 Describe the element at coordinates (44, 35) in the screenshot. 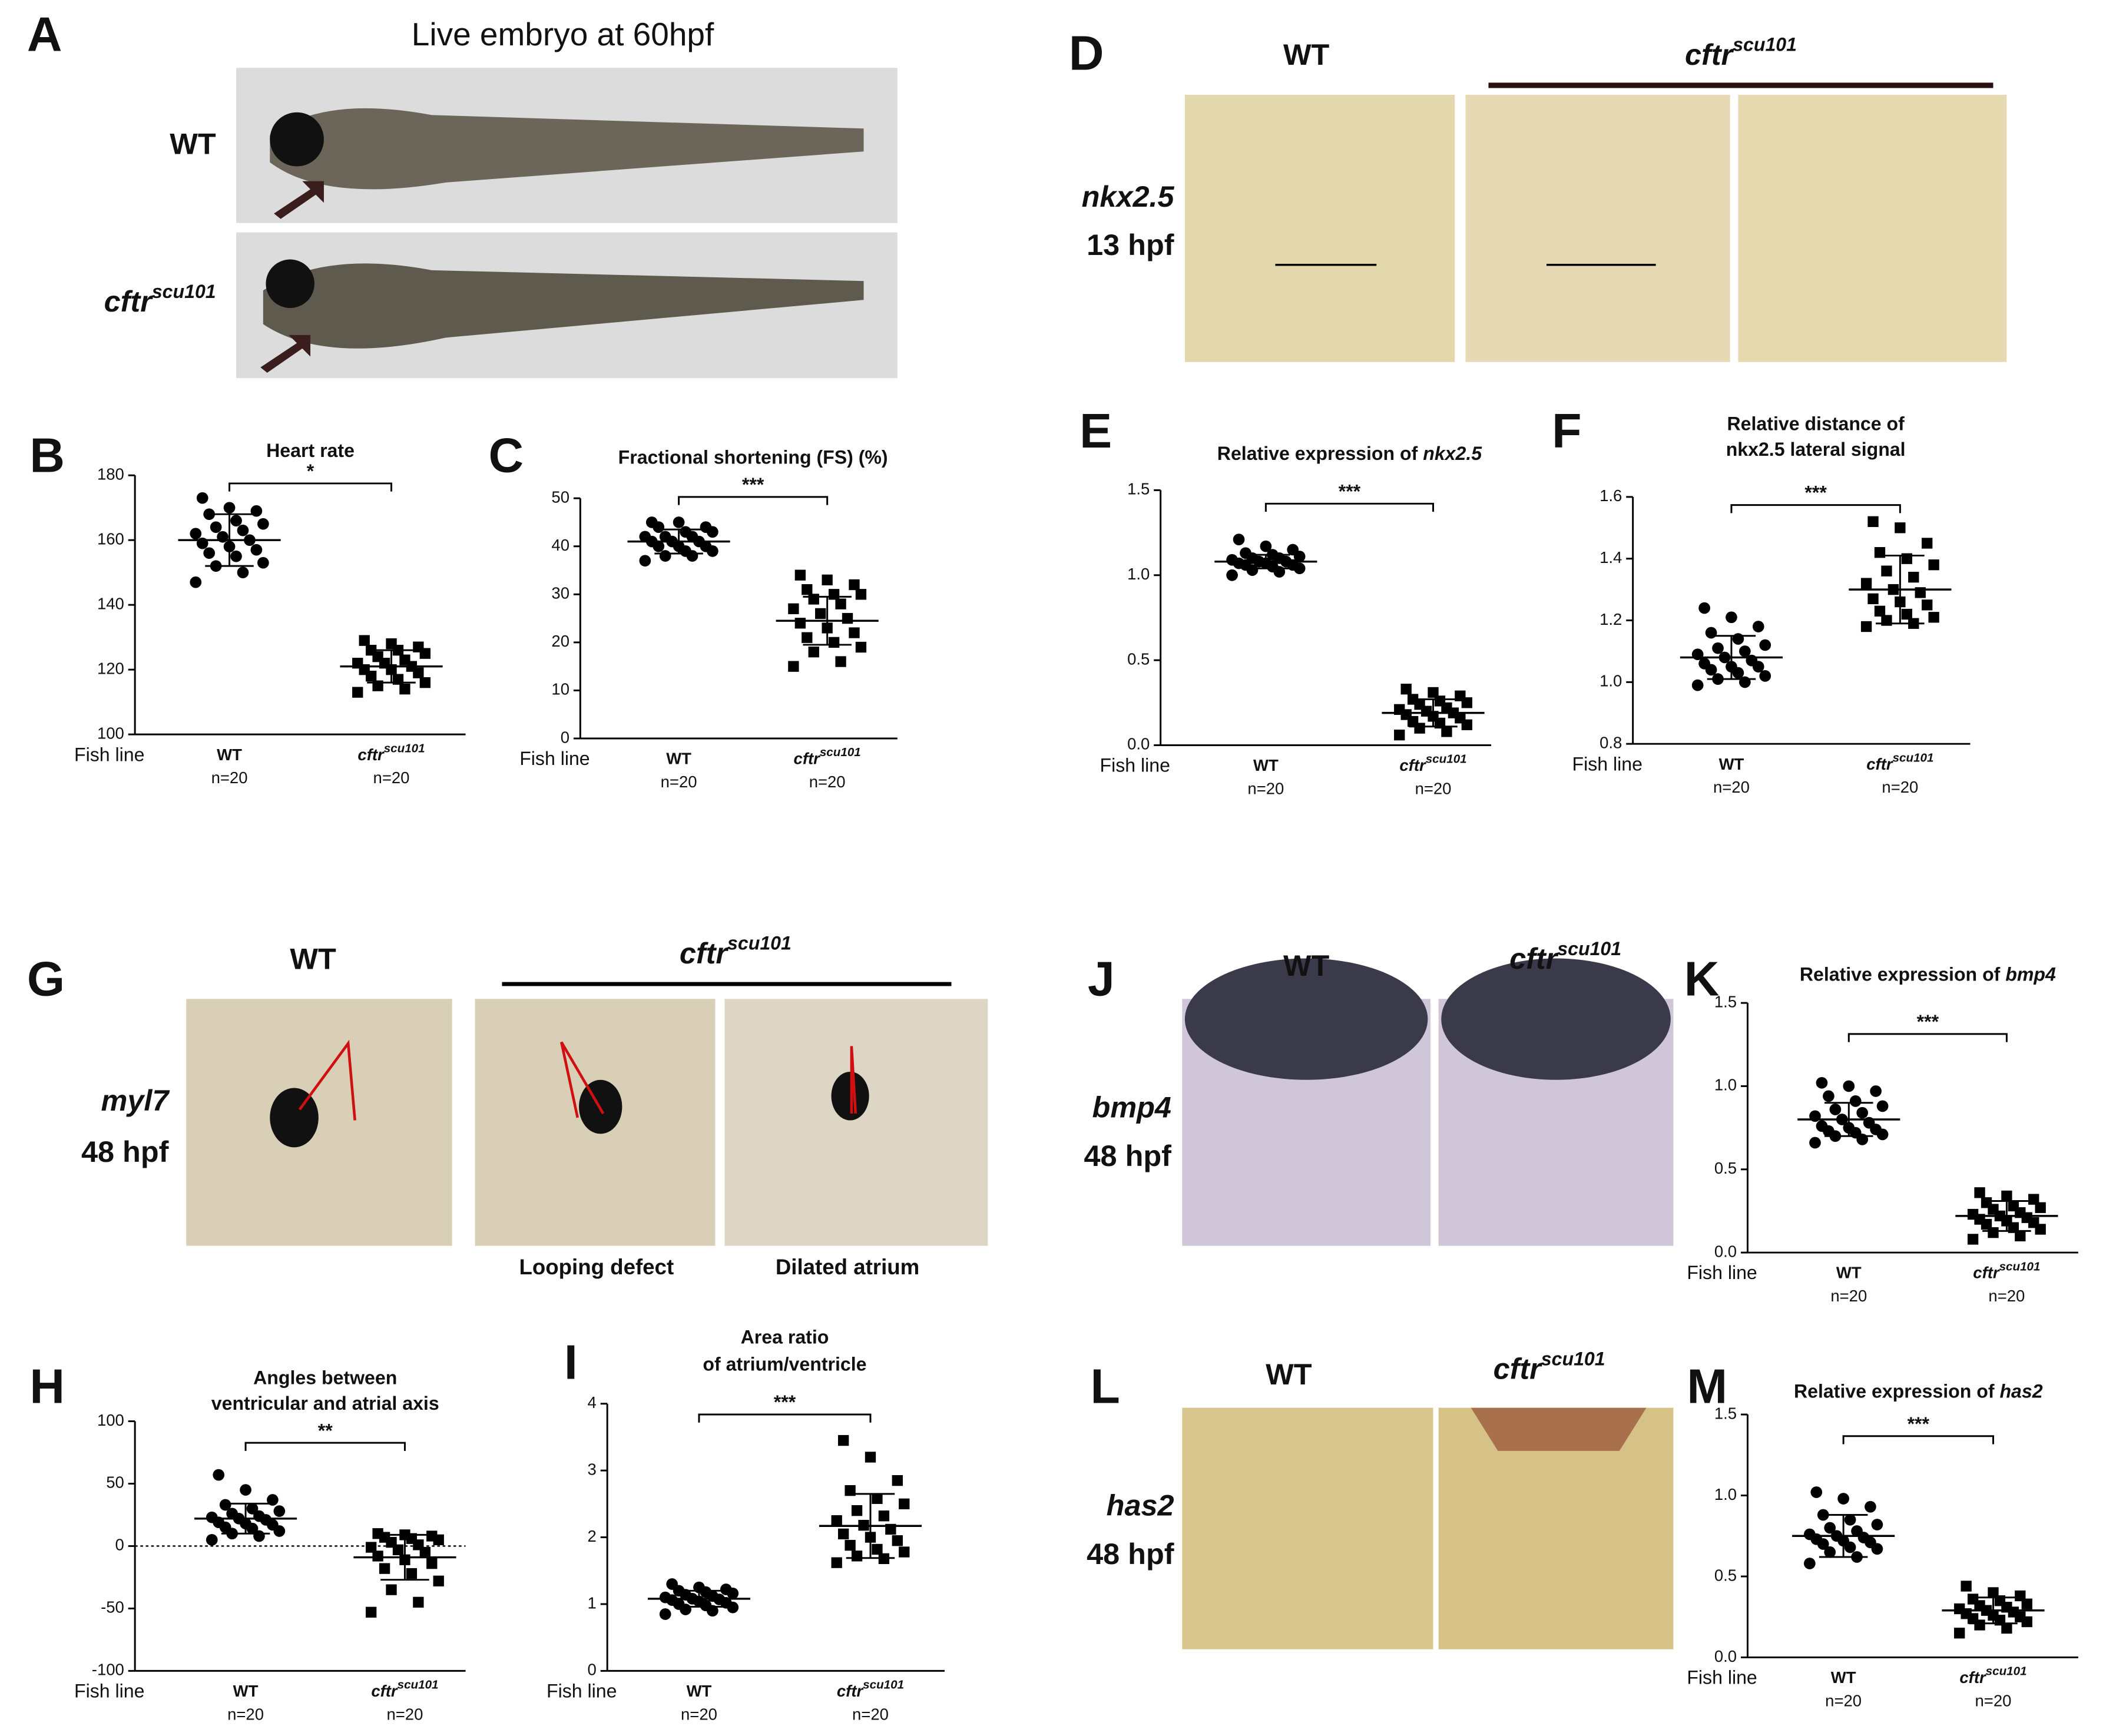

I see `panel-letter: A` at that location.